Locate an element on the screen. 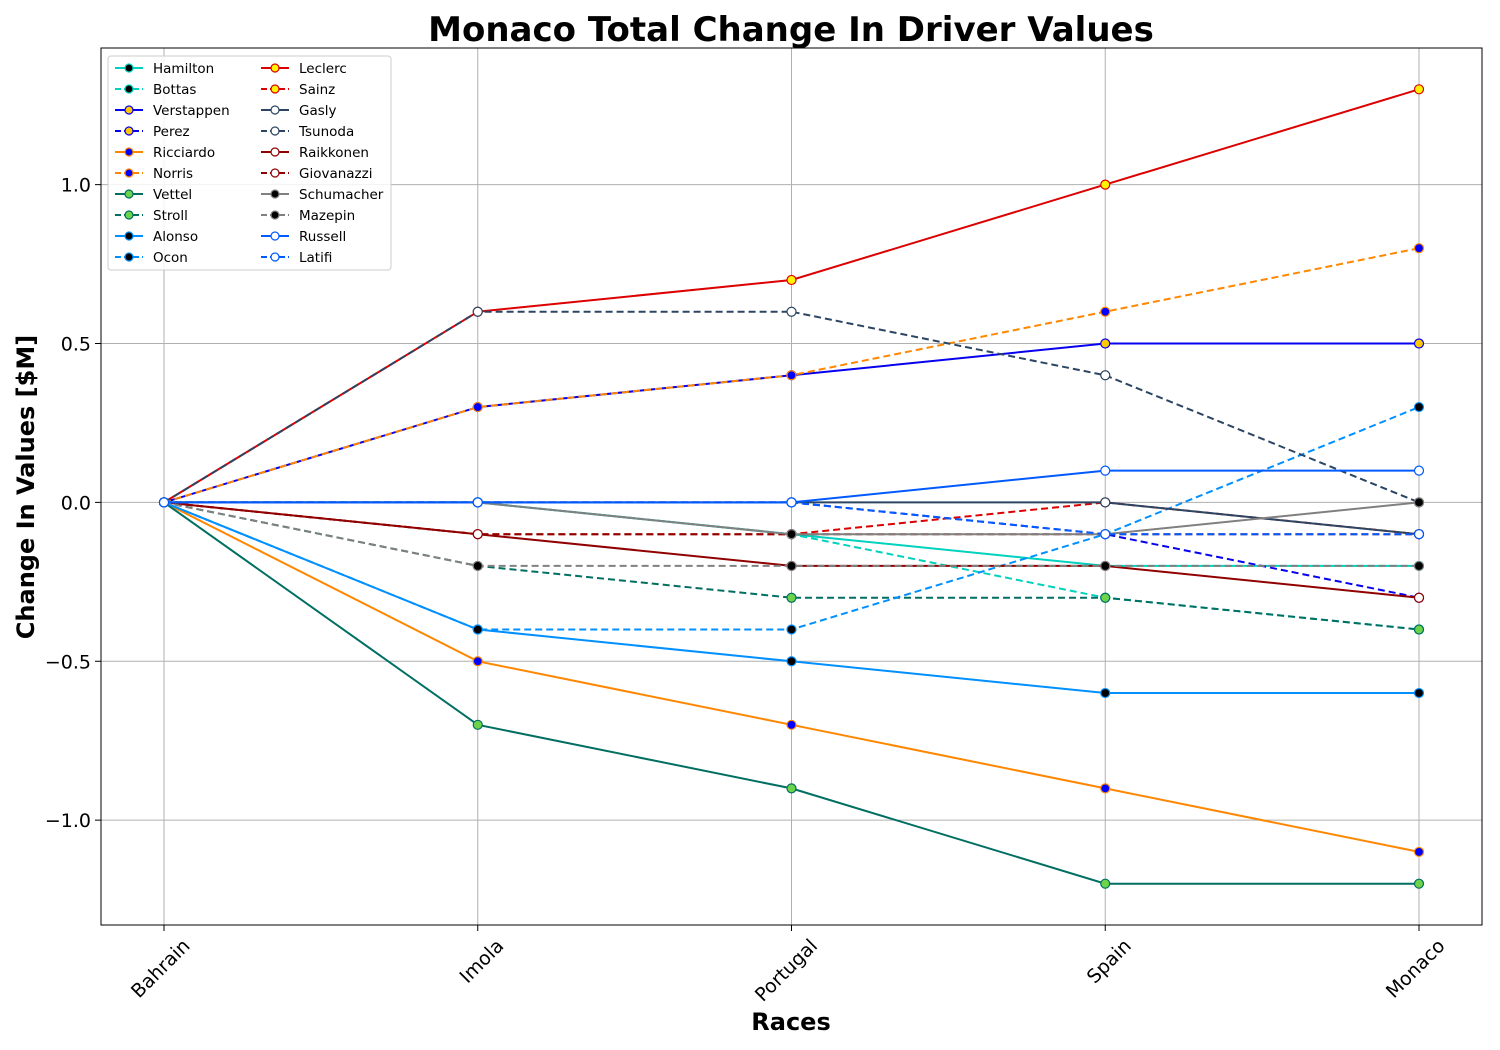  chart-title: Monaco Total Change In Driver Values is located at coordinates (791, 30).